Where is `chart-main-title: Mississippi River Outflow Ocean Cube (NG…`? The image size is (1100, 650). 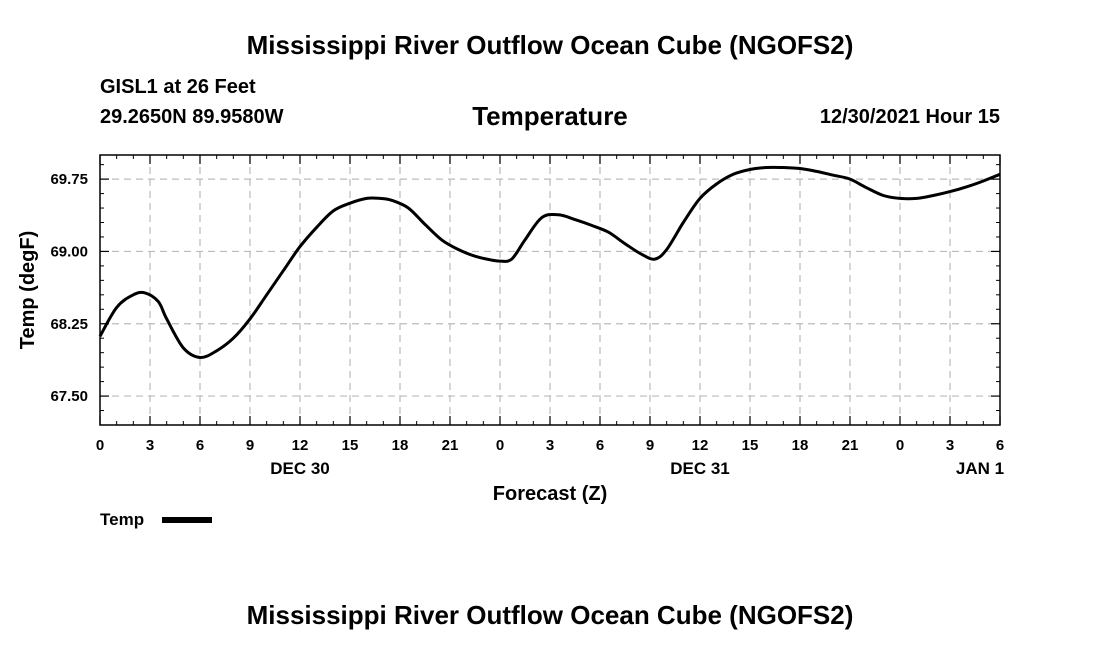
chart-main-title: Mississippi River Outflow Ocean Cube (NG… is located at coordinates (550, 45).